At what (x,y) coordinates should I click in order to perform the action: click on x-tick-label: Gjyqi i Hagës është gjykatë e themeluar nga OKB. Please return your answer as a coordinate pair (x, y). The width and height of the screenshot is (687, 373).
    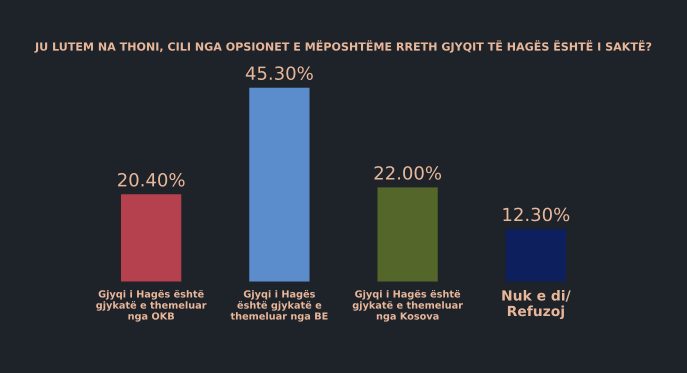
    Looking at the image, I should click on (151, 306).